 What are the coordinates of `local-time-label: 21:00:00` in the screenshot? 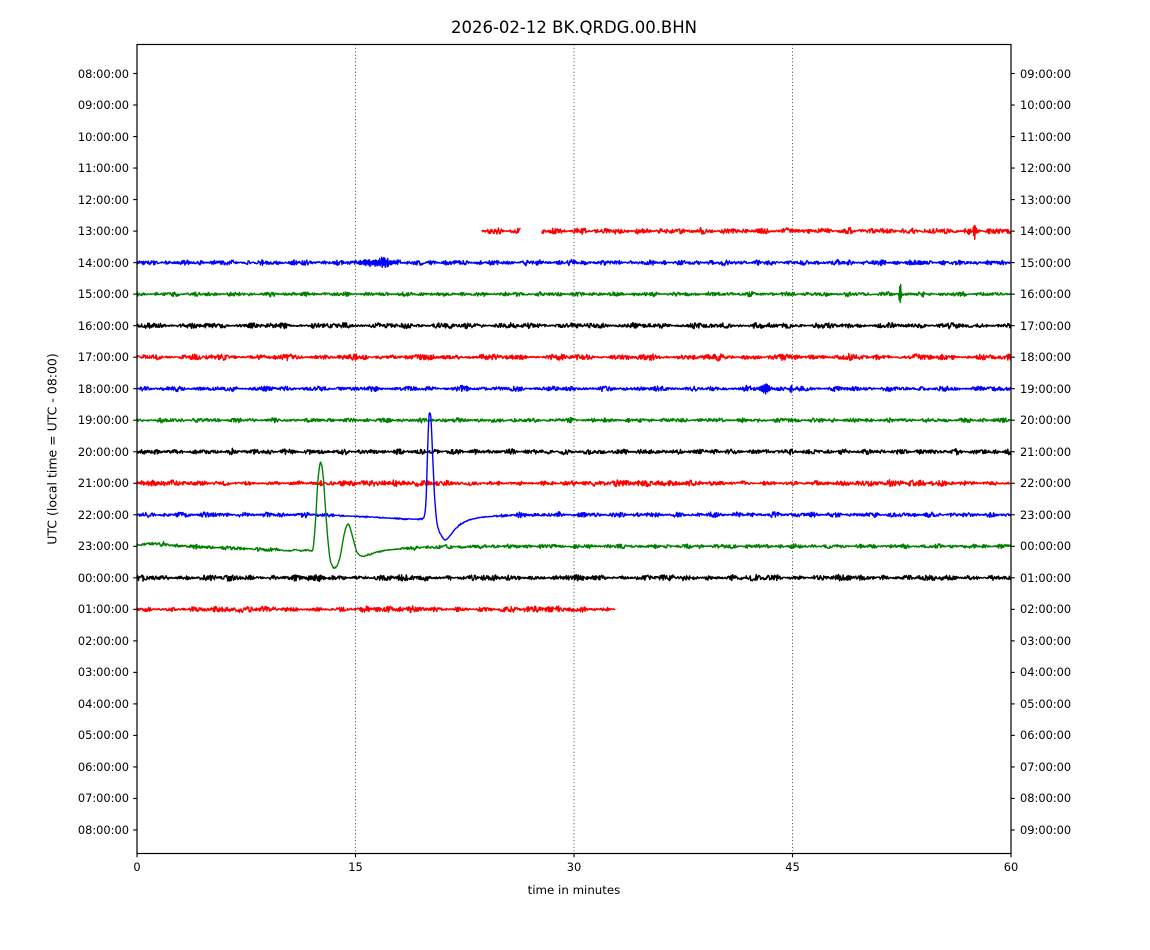 It's located at (1046, 451).